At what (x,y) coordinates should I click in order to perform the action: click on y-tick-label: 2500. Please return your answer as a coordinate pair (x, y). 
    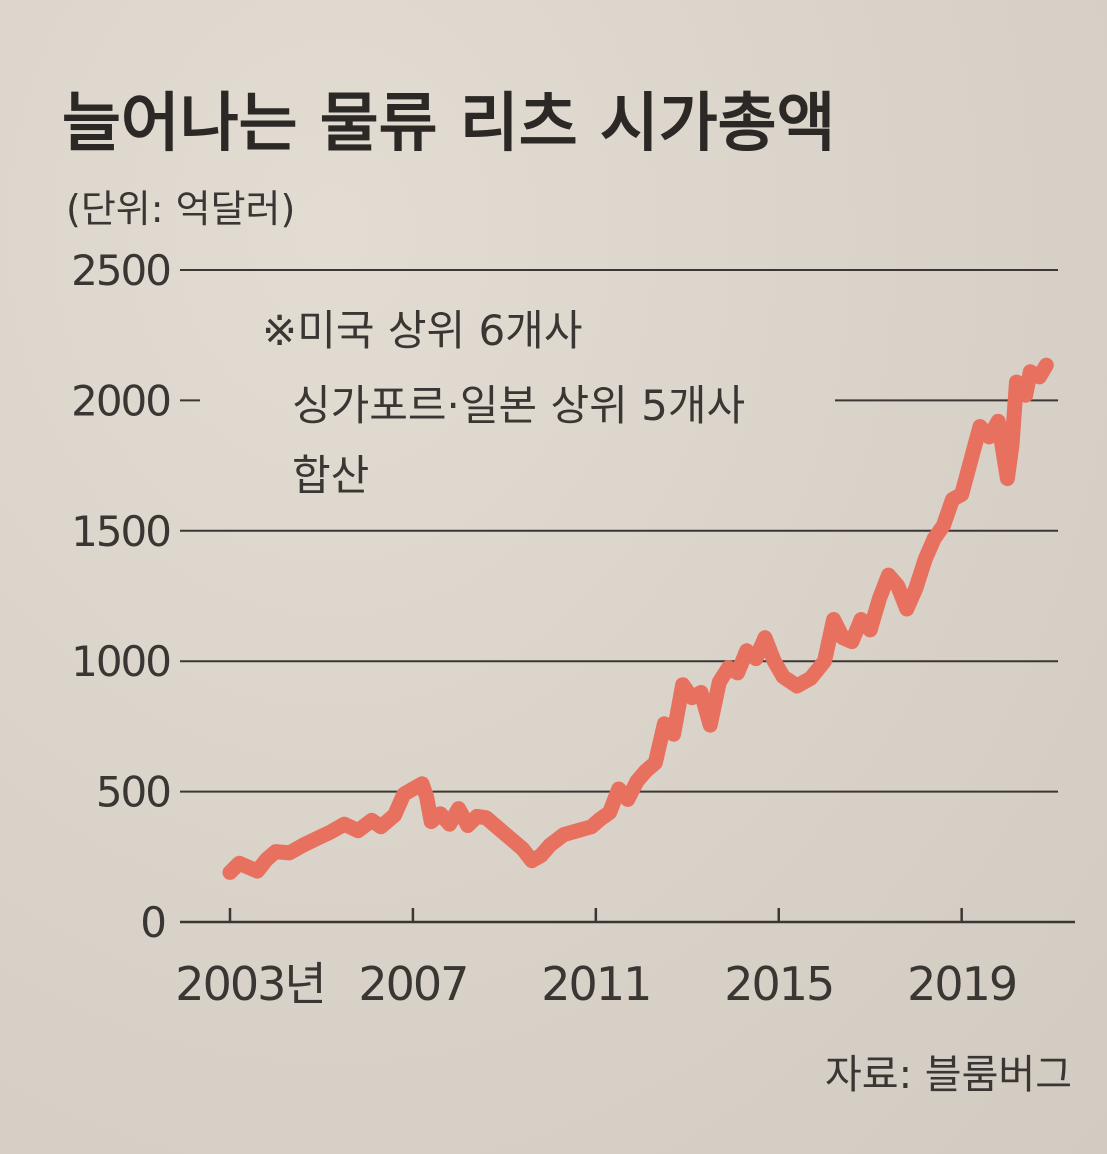
    Looking at the image, I should click on (120, 270).